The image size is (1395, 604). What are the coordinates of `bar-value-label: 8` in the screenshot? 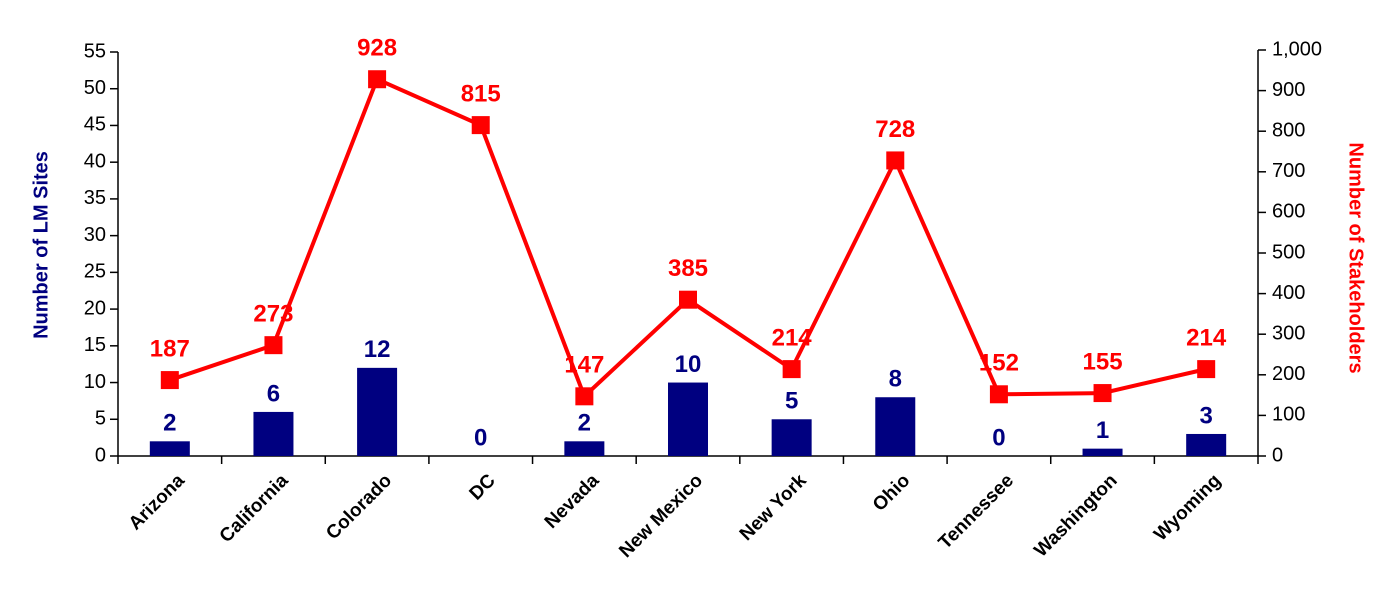 It's located at (895, 379).